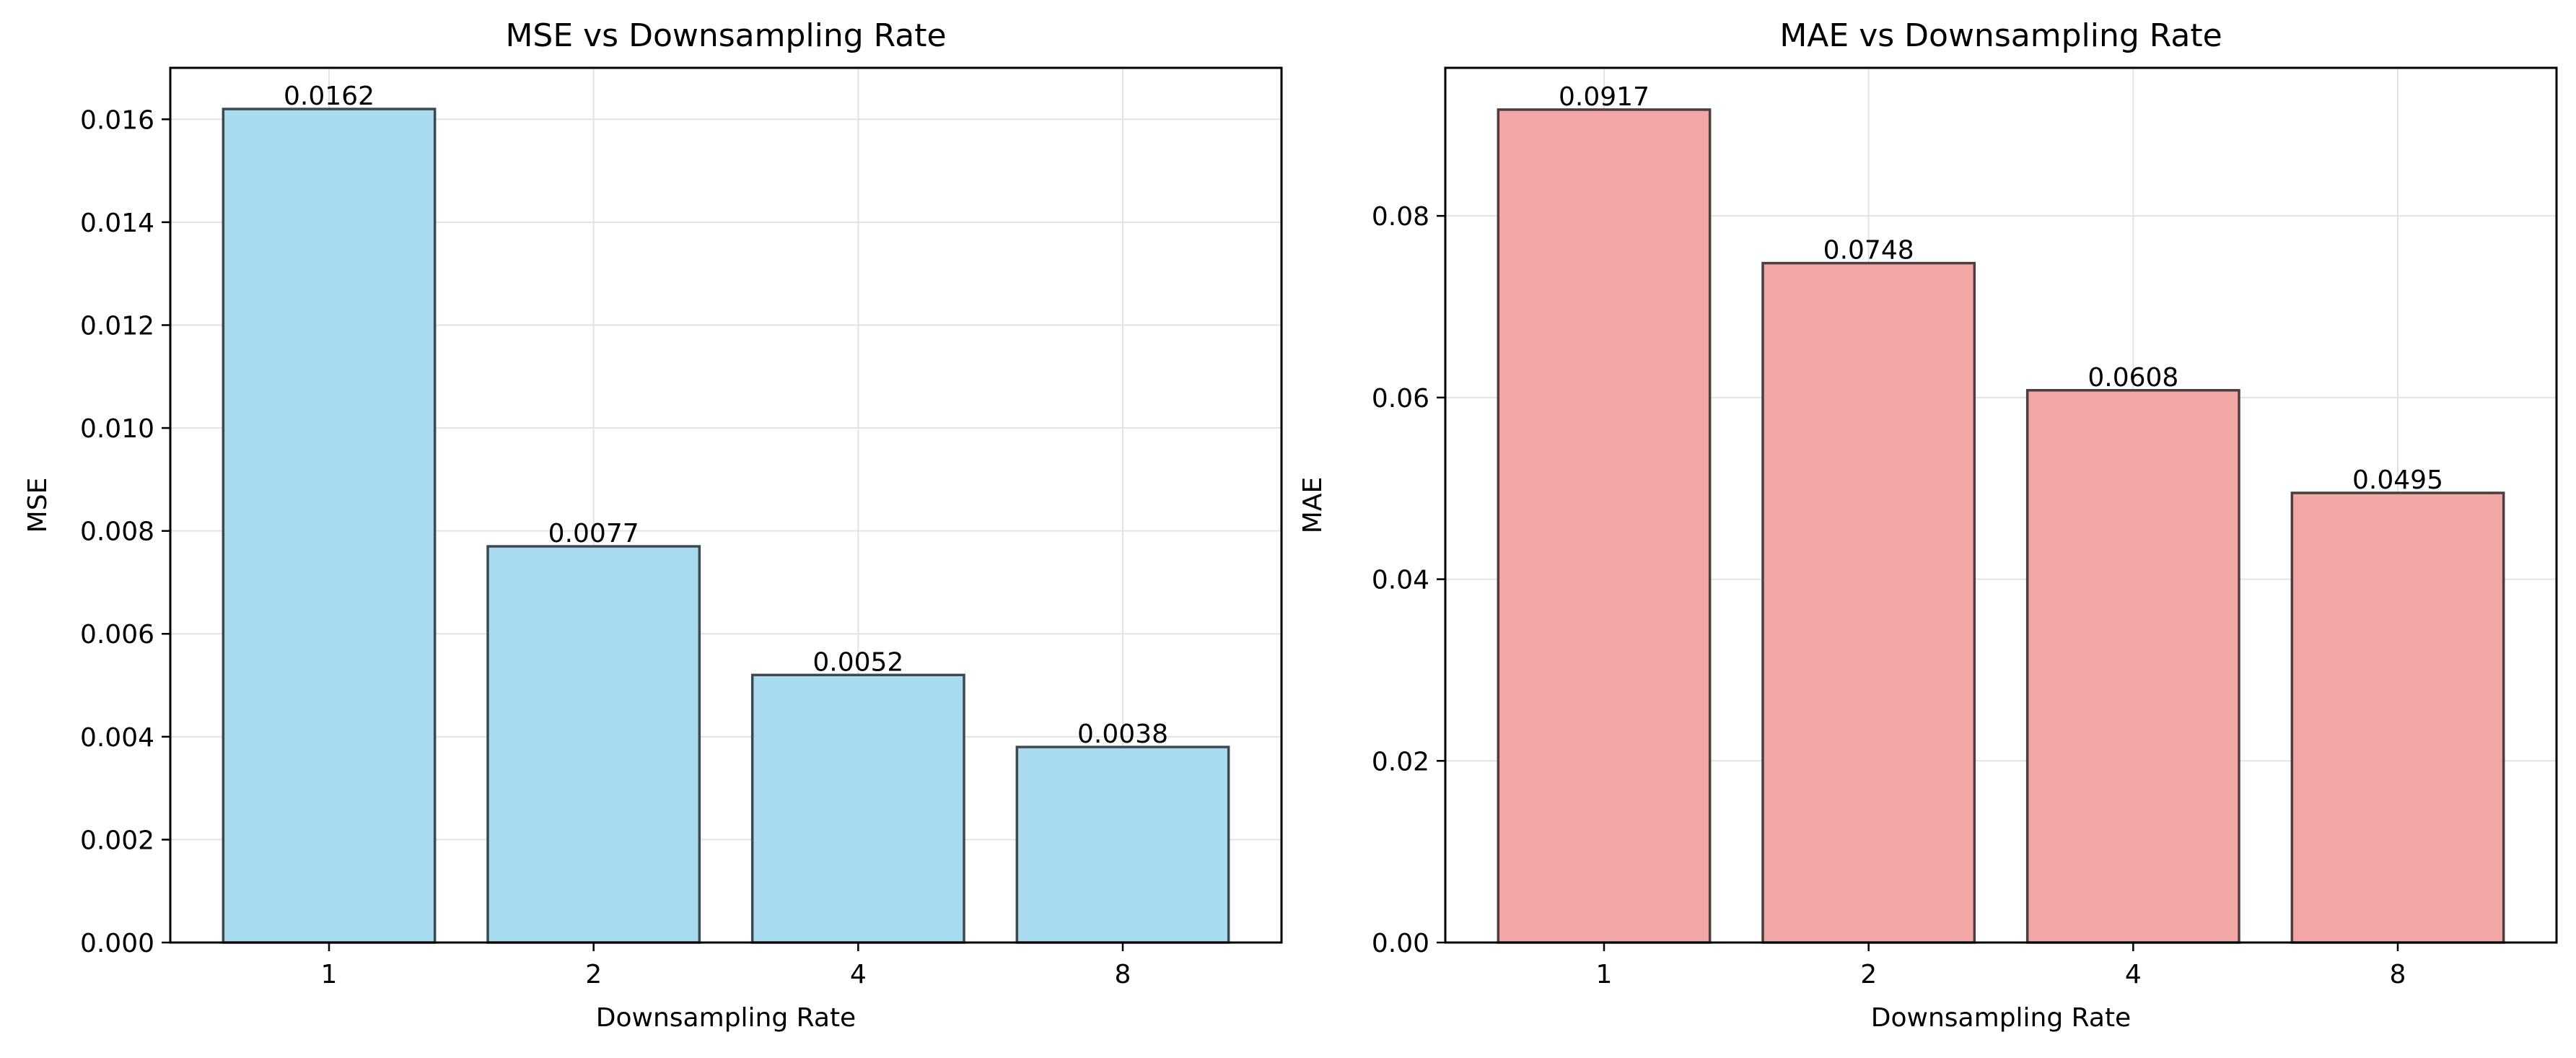 This screenshot has height=1058, width=2576. What do you see at coordinates (38, 505) in the screenshot?
I see `y-axis-label: MSE` at bounding box center [38, 505].